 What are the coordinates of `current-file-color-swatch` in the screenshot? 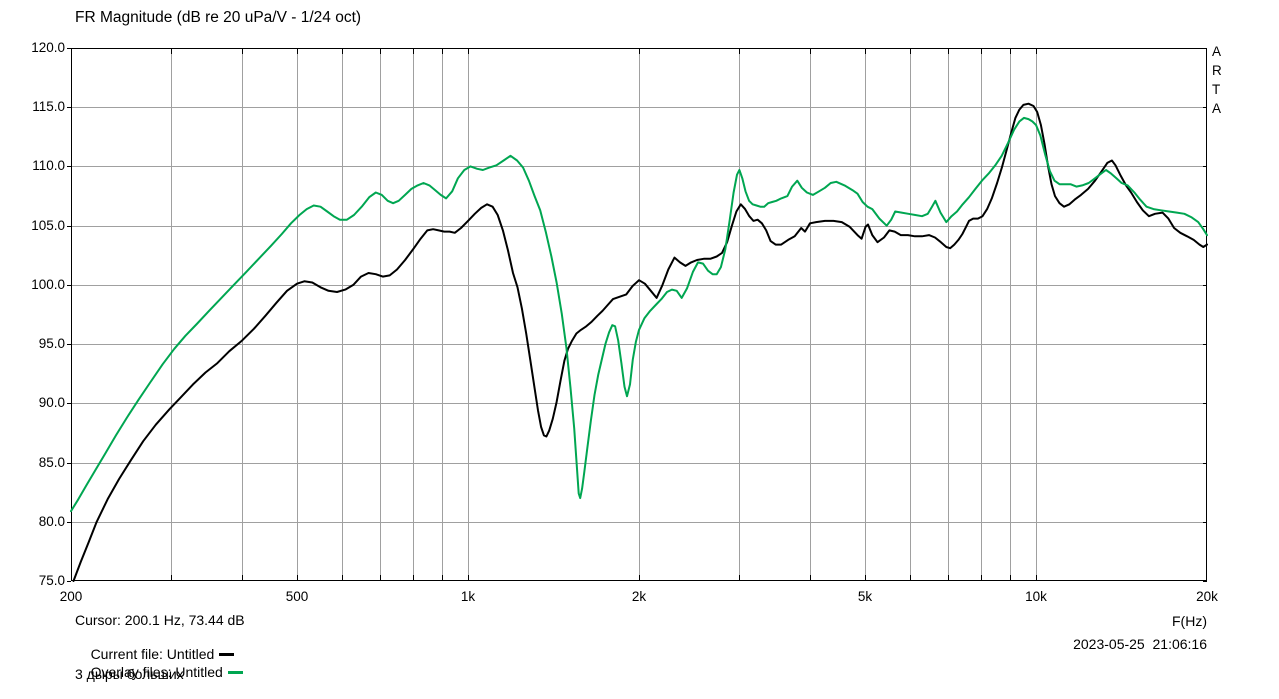 It's located at (227, 654).